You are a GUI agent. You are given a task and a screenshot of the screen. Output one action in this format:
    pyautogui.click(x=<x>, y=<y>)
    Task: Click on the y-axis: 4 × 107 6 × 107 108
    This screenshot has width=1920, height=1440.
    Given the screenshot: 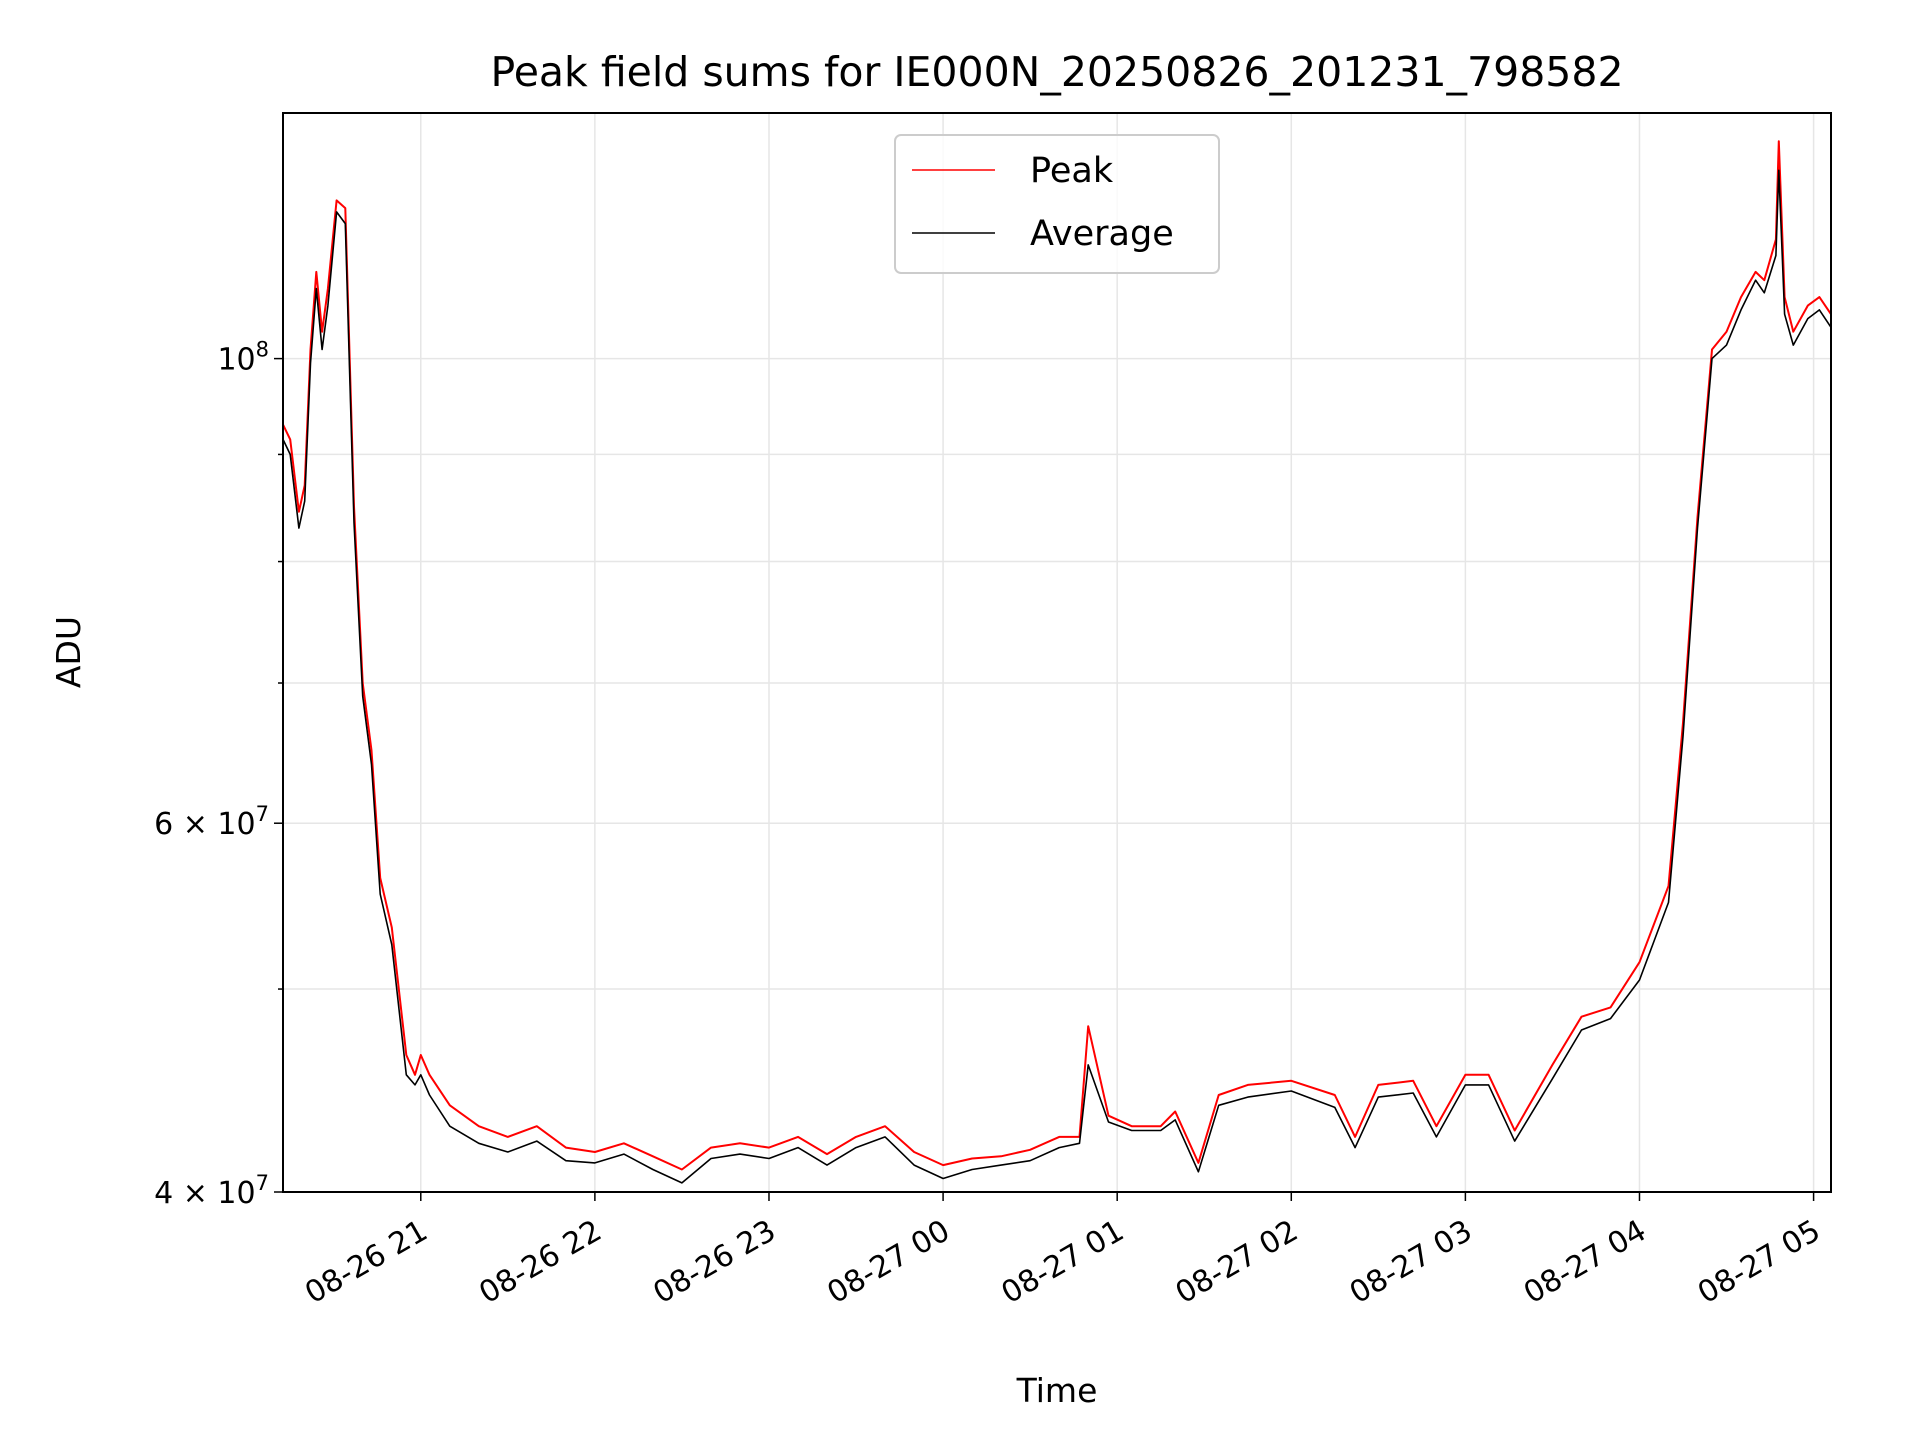 What is the action you would take?
    pyautogui.click(x=218, y=774)
    